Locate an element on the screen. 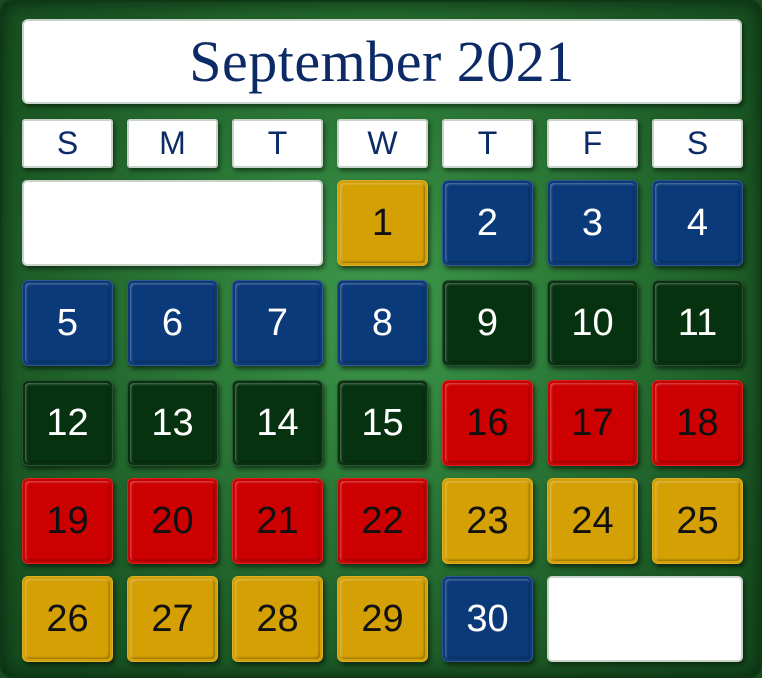  day-cell-25: 25 is located at coordinates (697, 521).